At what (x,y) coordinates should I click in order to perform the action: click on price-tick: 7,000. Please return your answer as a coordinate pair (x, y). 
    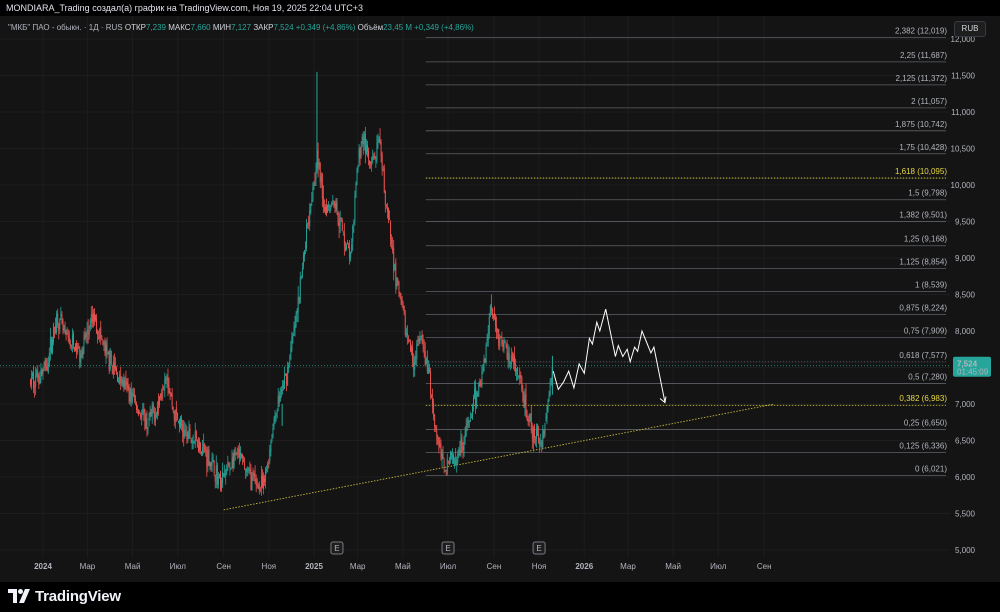
    Looking at the image, I should click on (965, 404).